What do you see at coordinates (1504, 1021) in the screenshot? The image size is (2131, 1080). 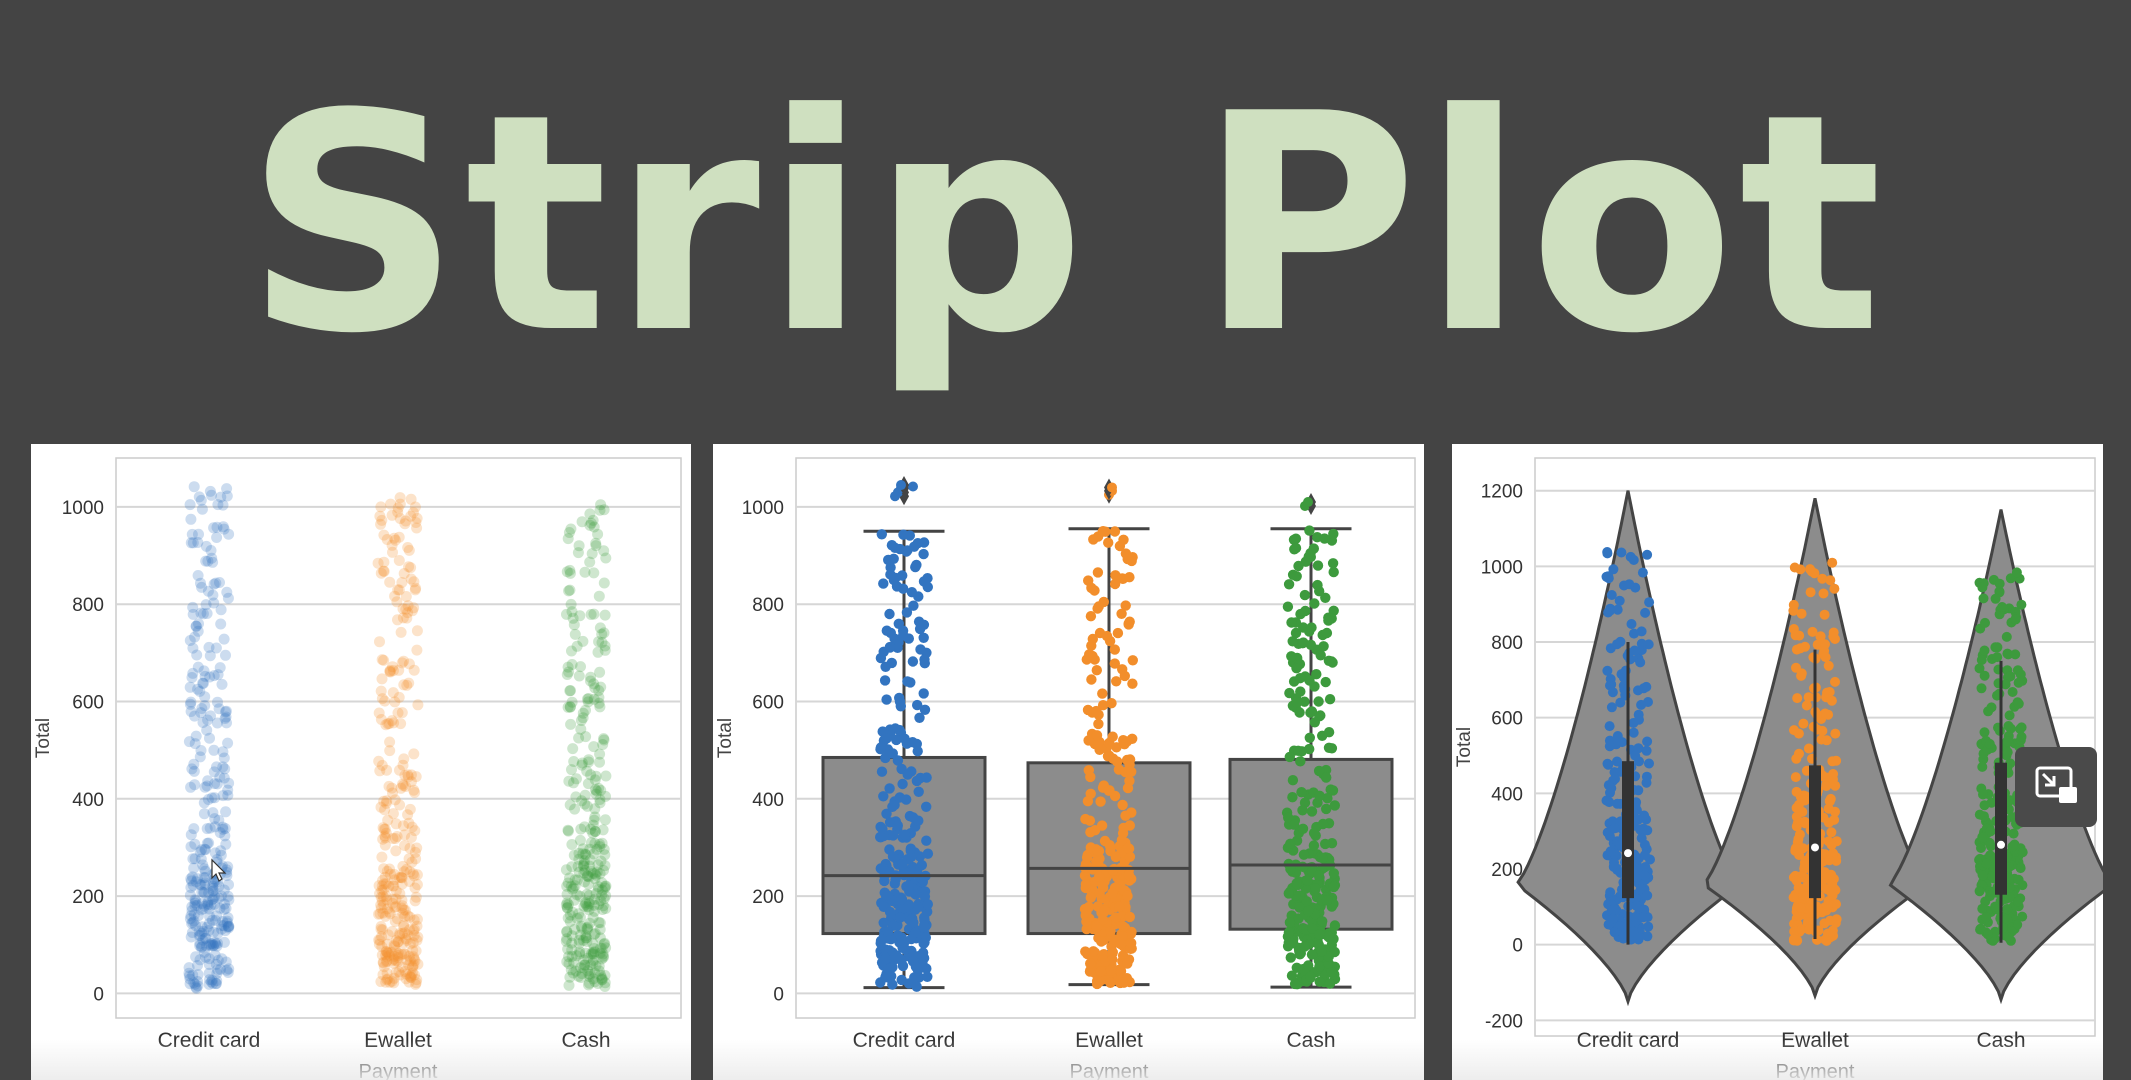 I see `y-tick-label: -200` at bounding box center [1504, 1021].